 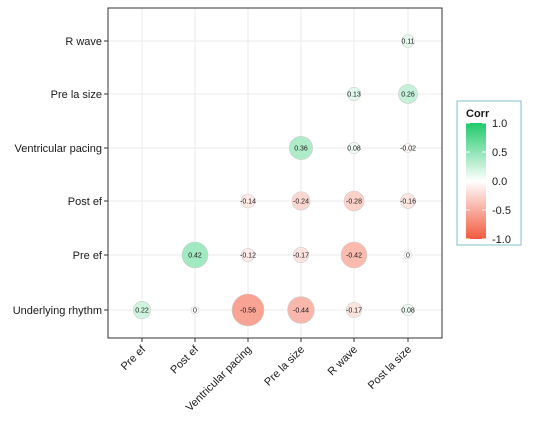 What do you see at coordinates (343, 361) in the screenshot?
I see `x-tick-label-r-wave: R wave` at bounding box center [343, 361].